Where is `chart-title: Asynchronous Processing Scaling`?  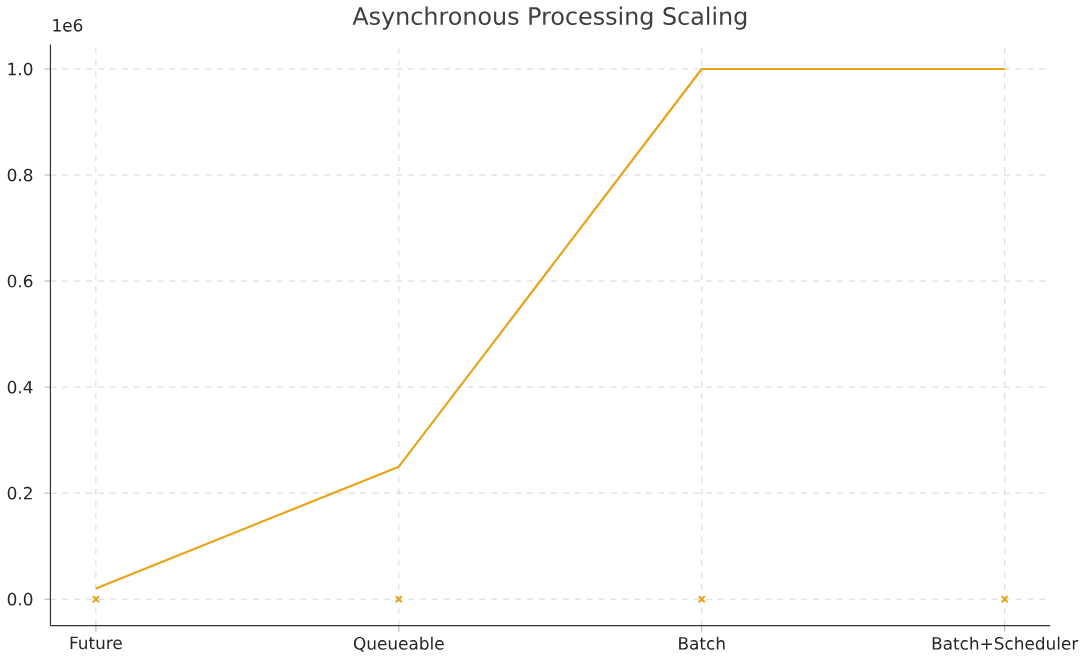 chart-title: Asynchronous Processing Scaling is located at coordinates (549, 18).